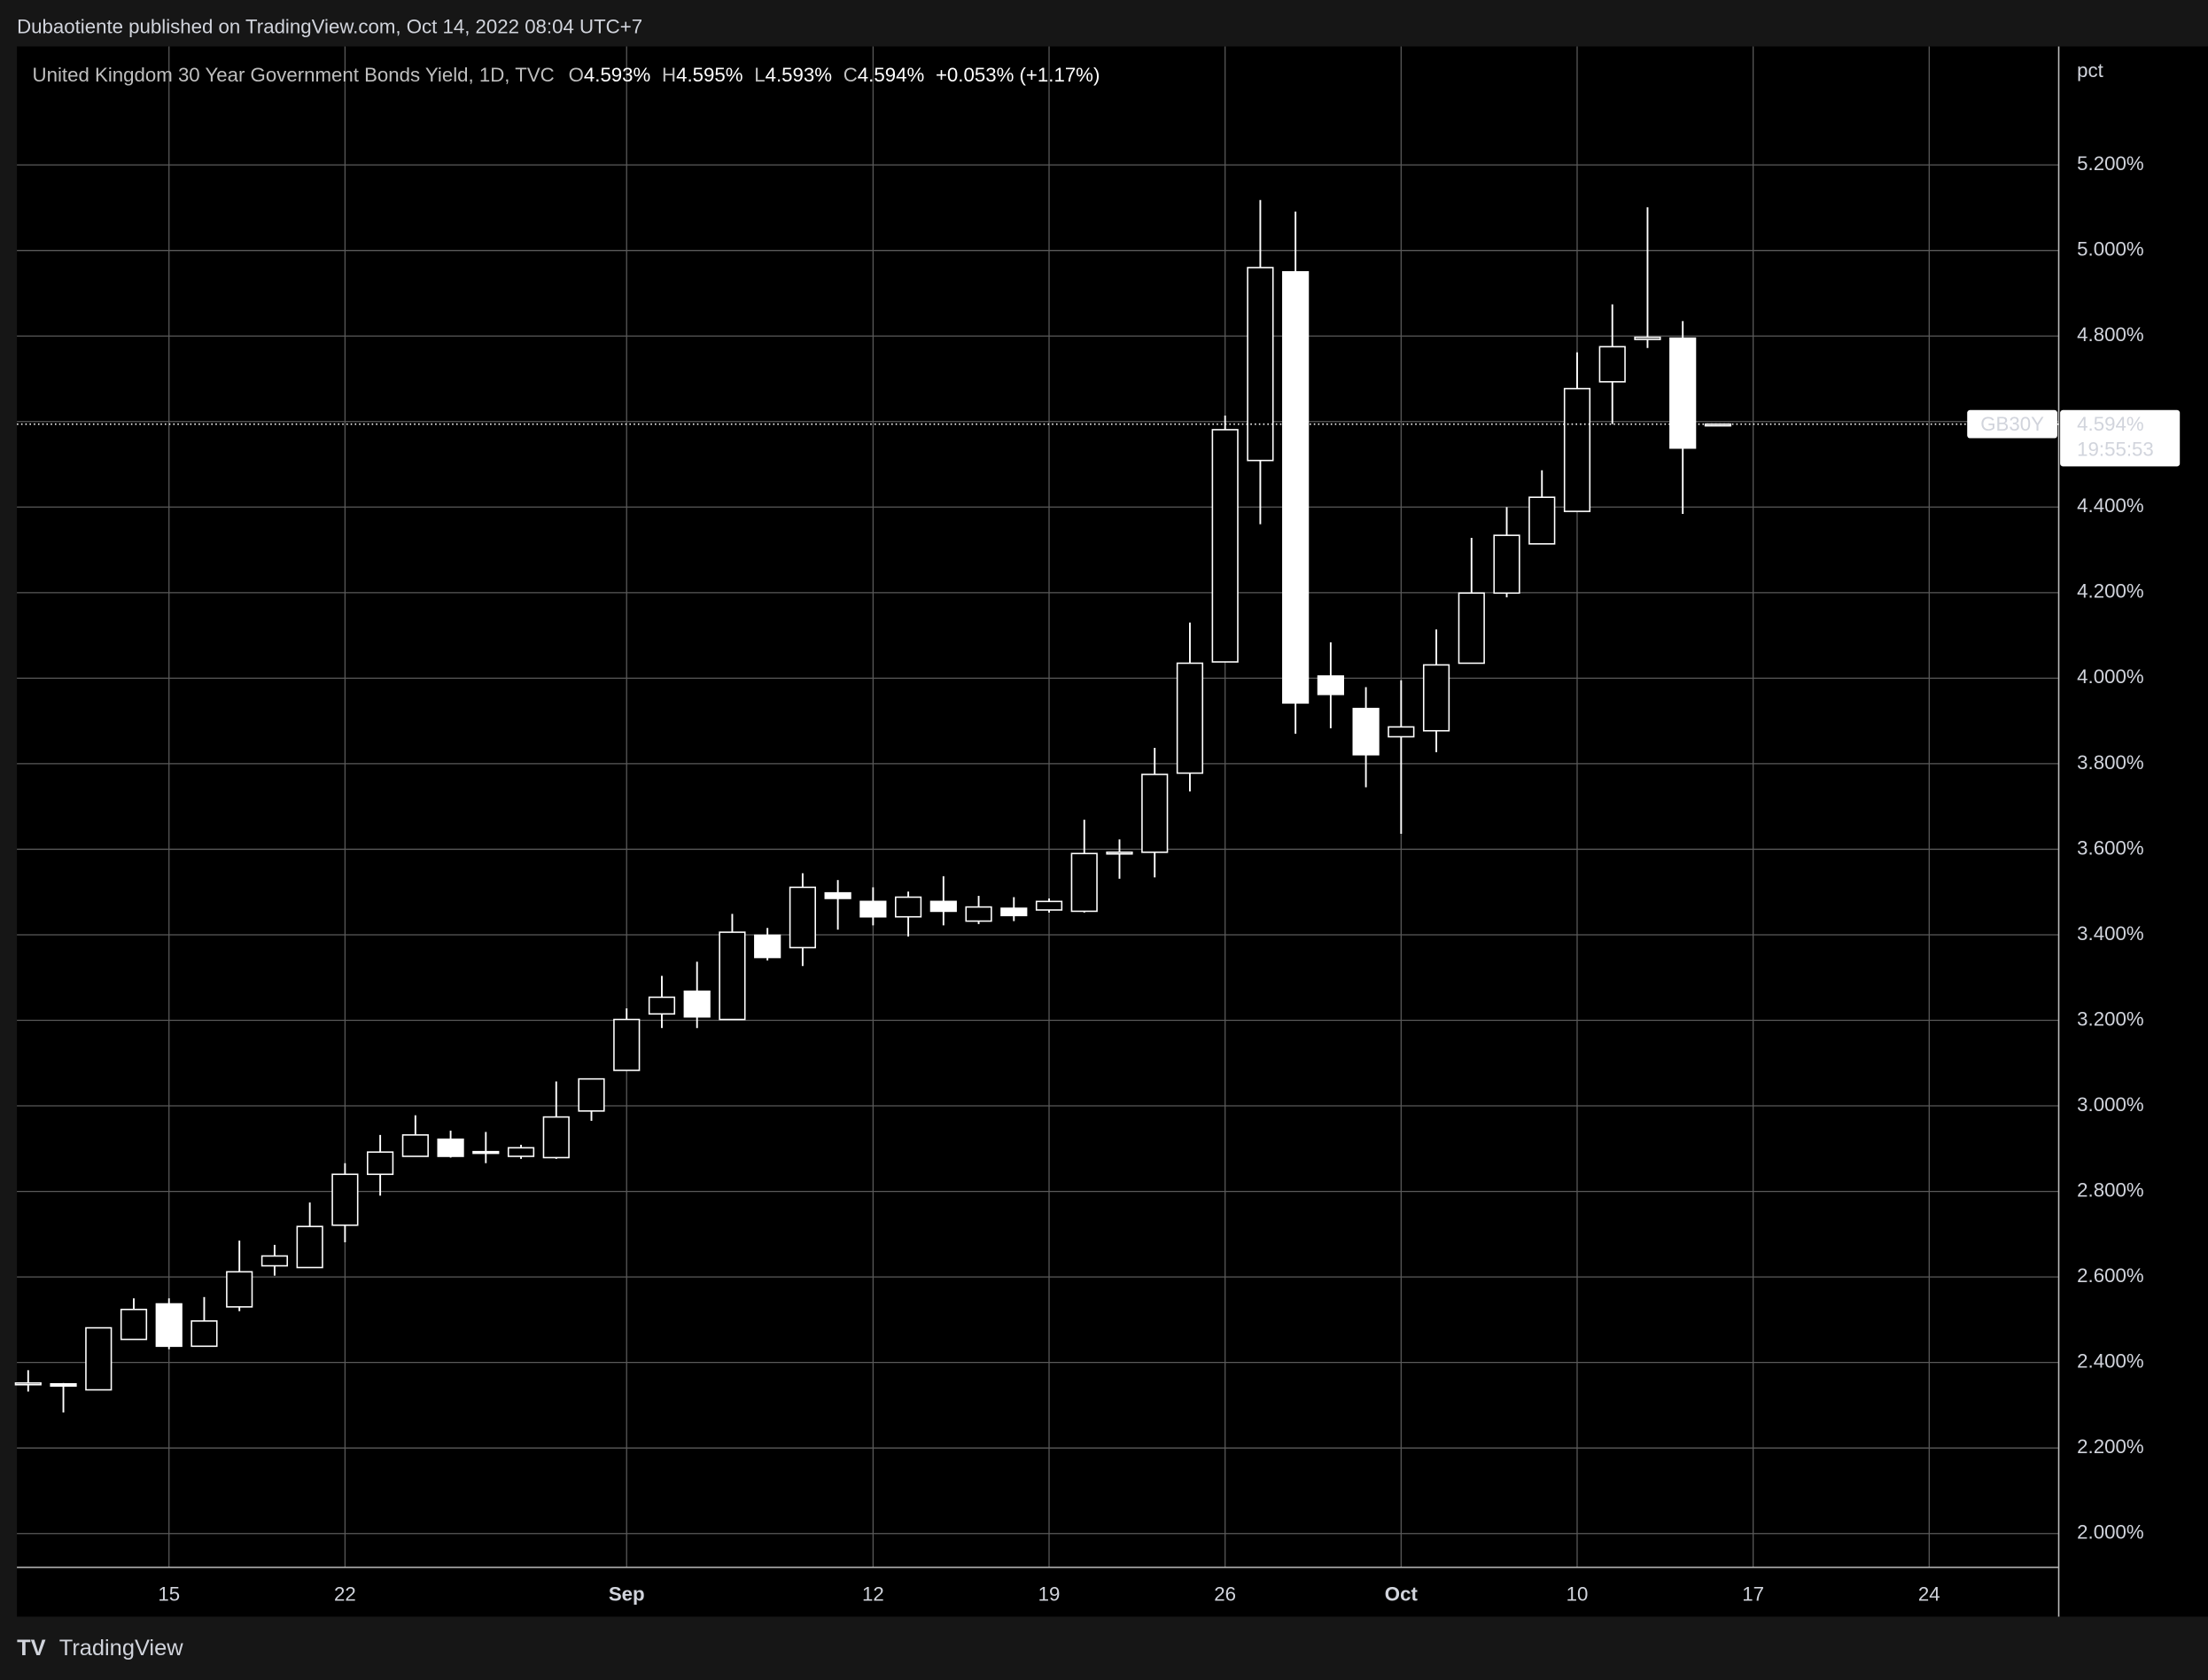  What do you see at coordinates (1753, 1594) in the screenshot?
I see `x-tick-label: 17` at bounding box center [1753, 1594].